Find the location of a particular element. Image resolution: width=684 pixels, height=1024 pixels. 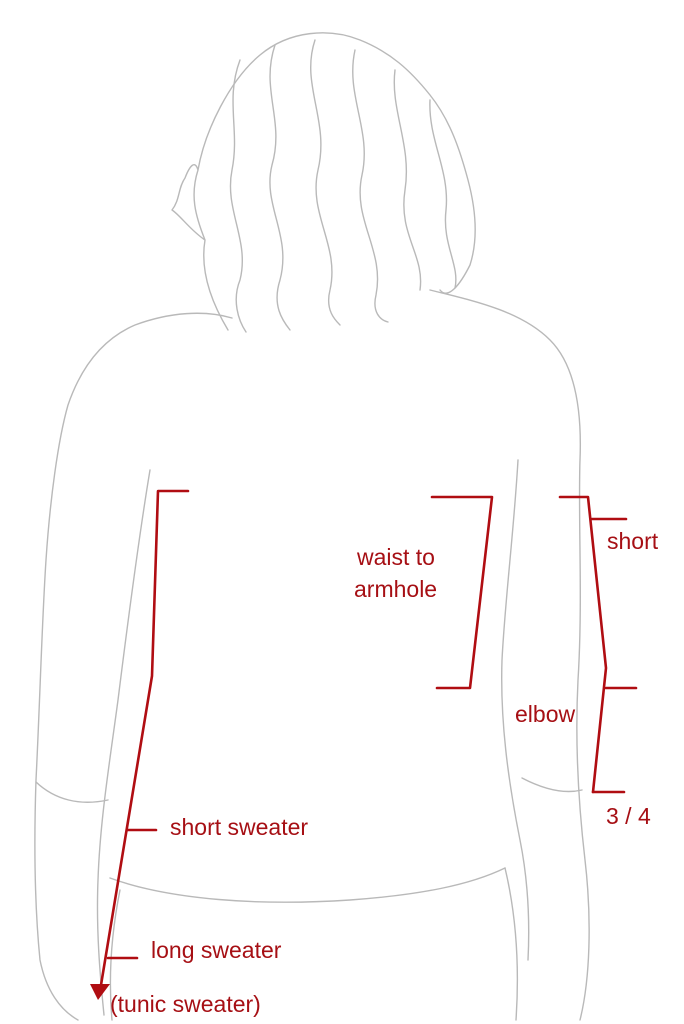

waist-to-armhole-bracket is located at coordinates (462, 592).